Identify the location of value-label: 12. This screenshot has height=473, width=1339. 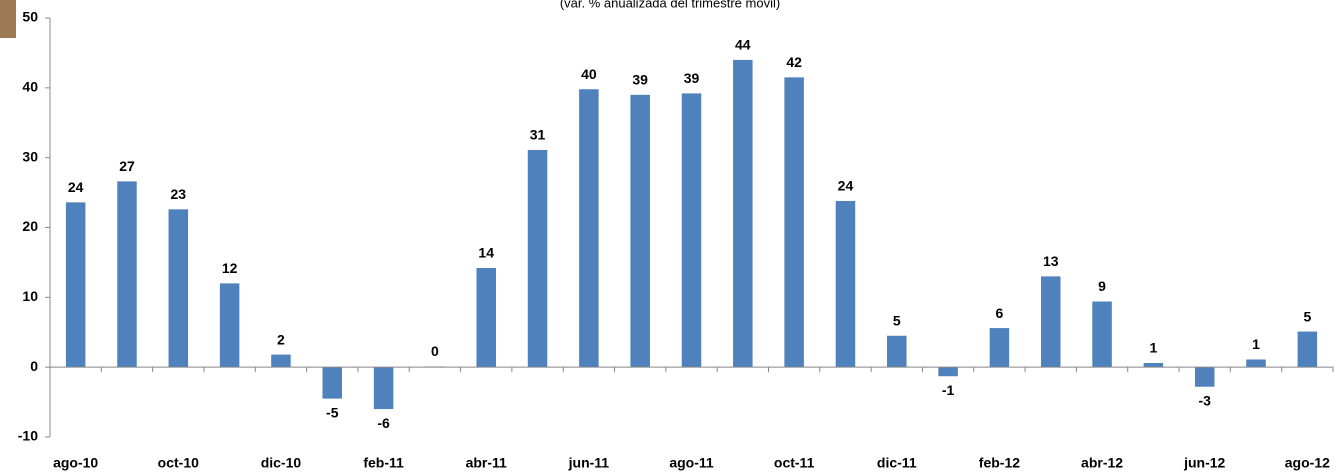
(230, 268).